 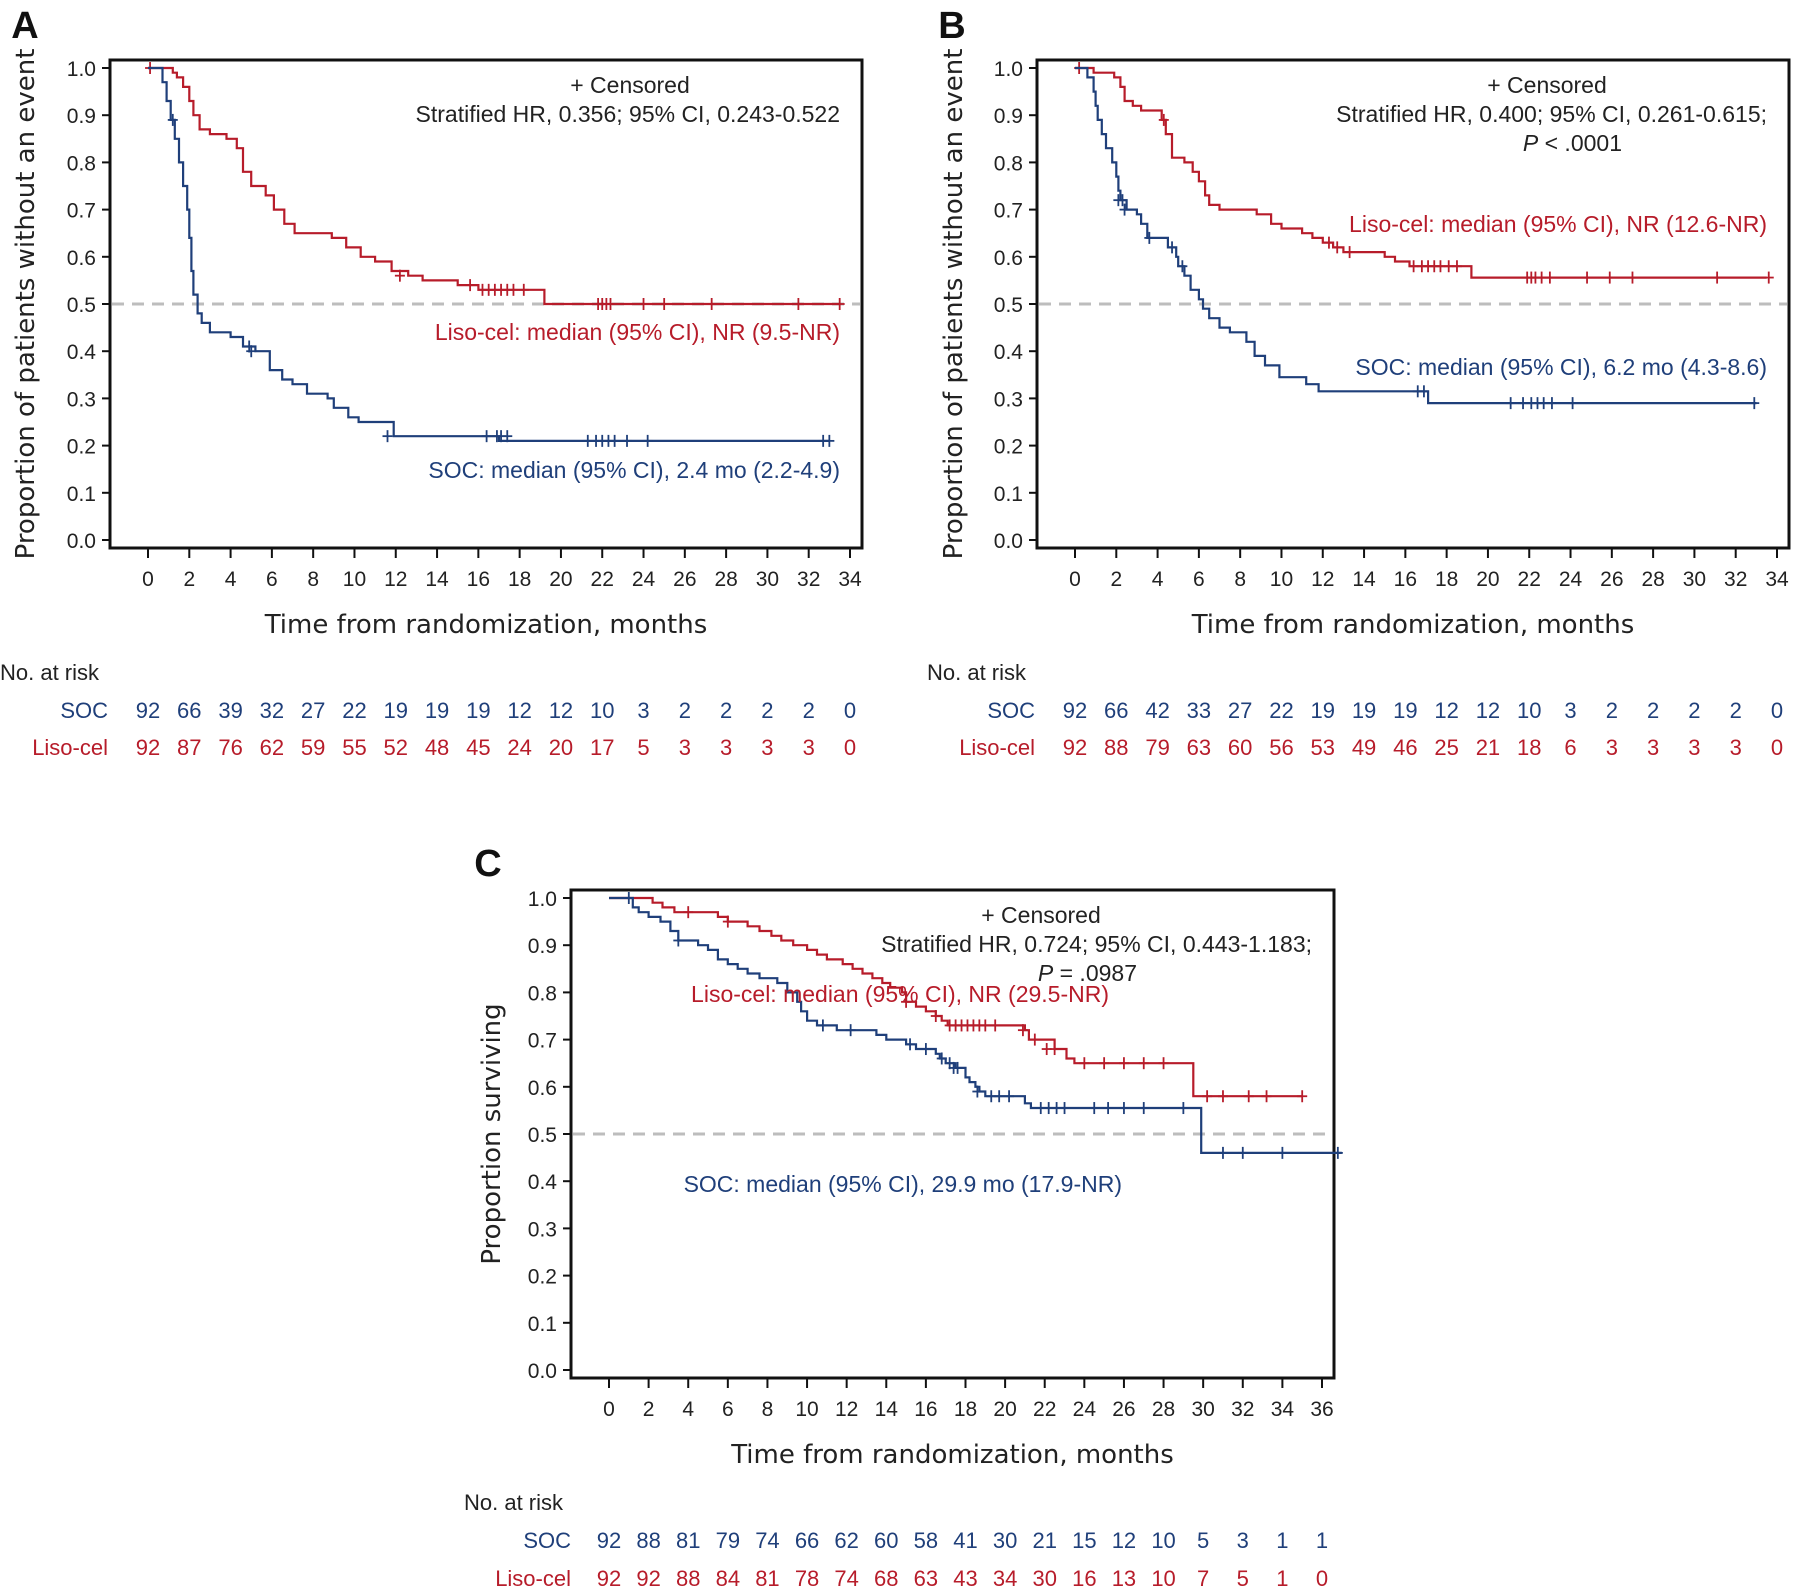 What do you see at coordinates (1095, 973) in the screenshot?
I see `p-value-text: = .0987` at bounding box center [1095, 973].